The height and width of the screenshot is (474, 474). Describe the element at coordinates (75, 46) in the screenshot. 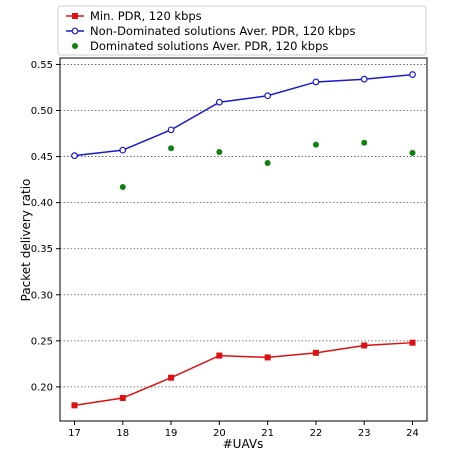

I see `legend-marker-dominated` at that location.